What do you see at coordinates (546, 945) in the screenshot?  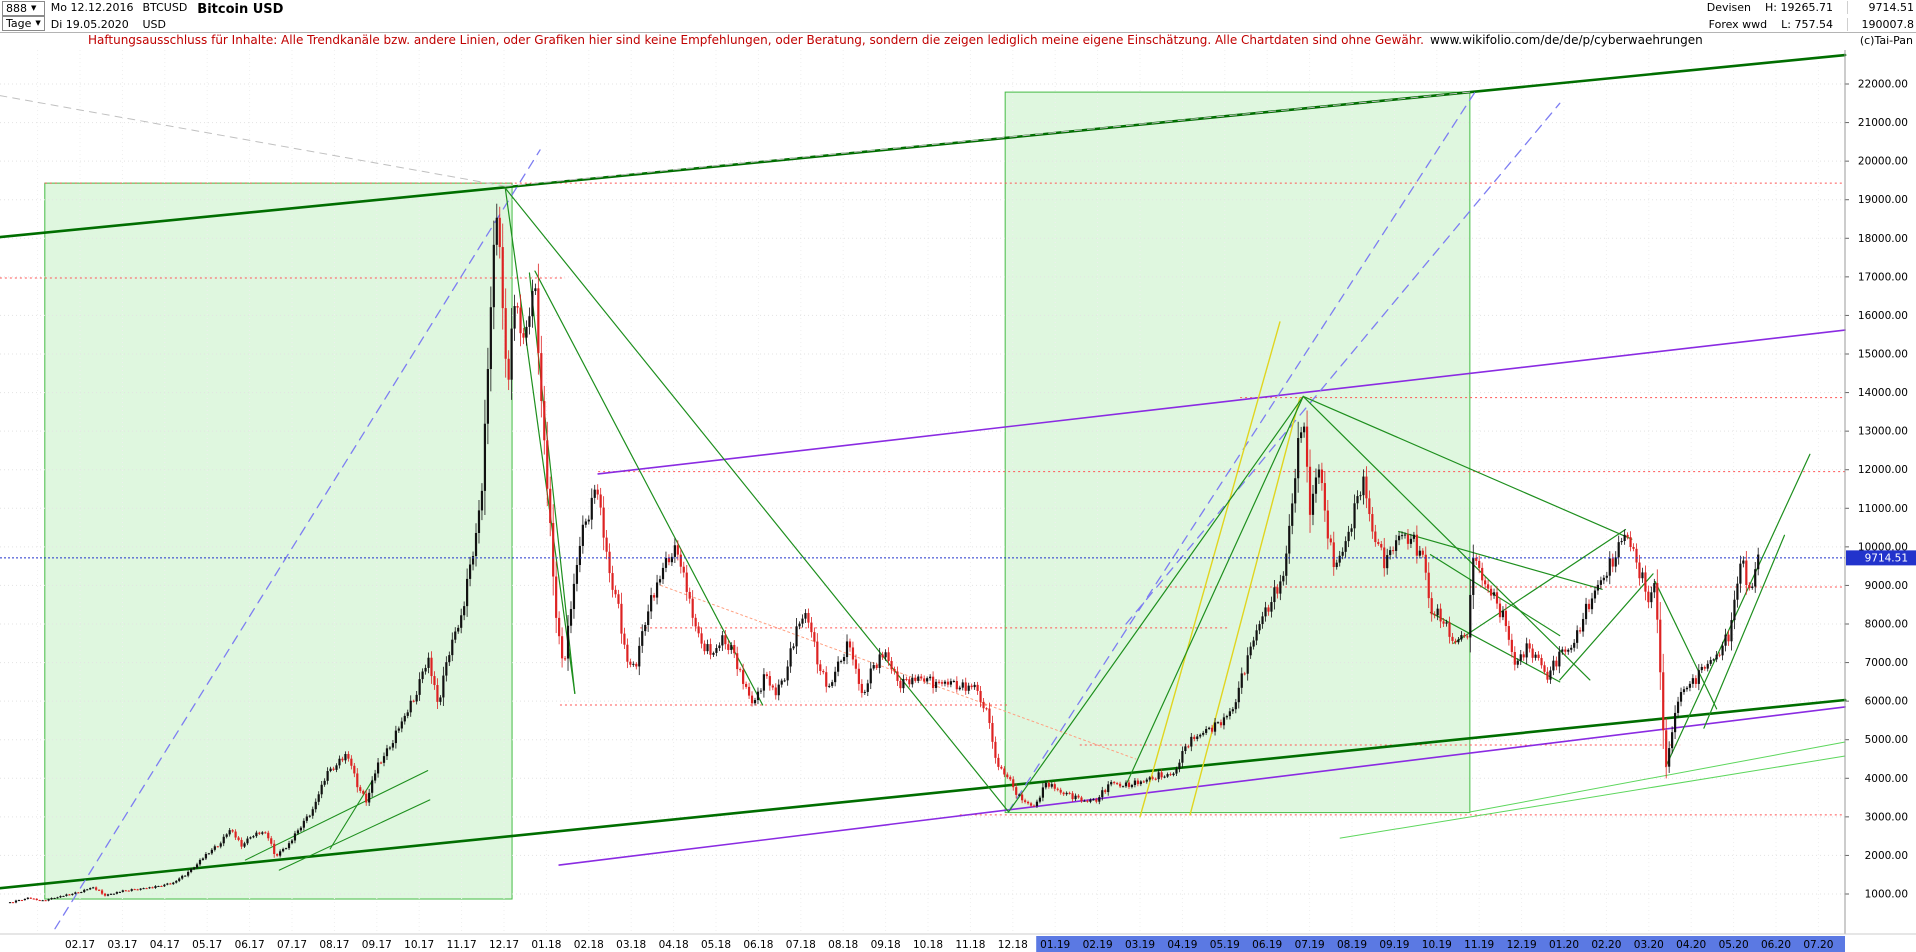 I see `x-axis-label: 01.18` at bounding box center [546, 945].